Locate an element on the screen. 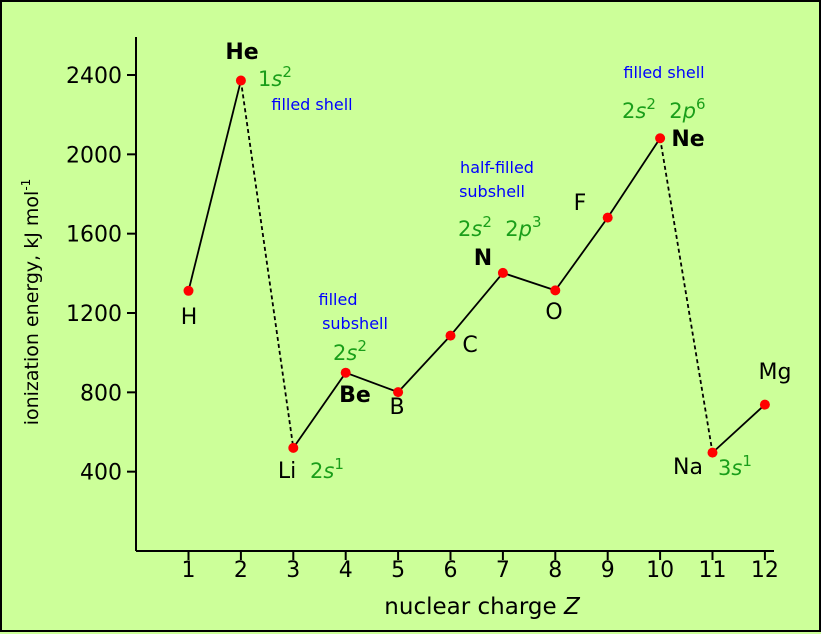 Image resolution: width=821 pixels, height=634 pixels. y-tick-label: 1200 is located at coordinates (94, 314).